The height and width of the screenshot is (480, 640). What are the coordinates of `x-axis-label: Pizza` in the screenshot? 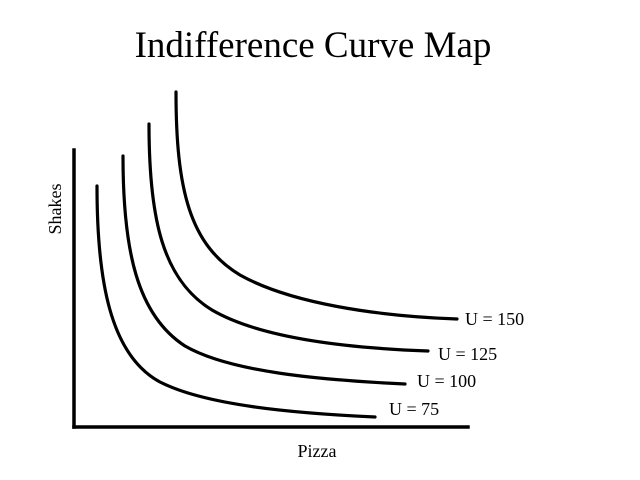 It's located at (317, 451).